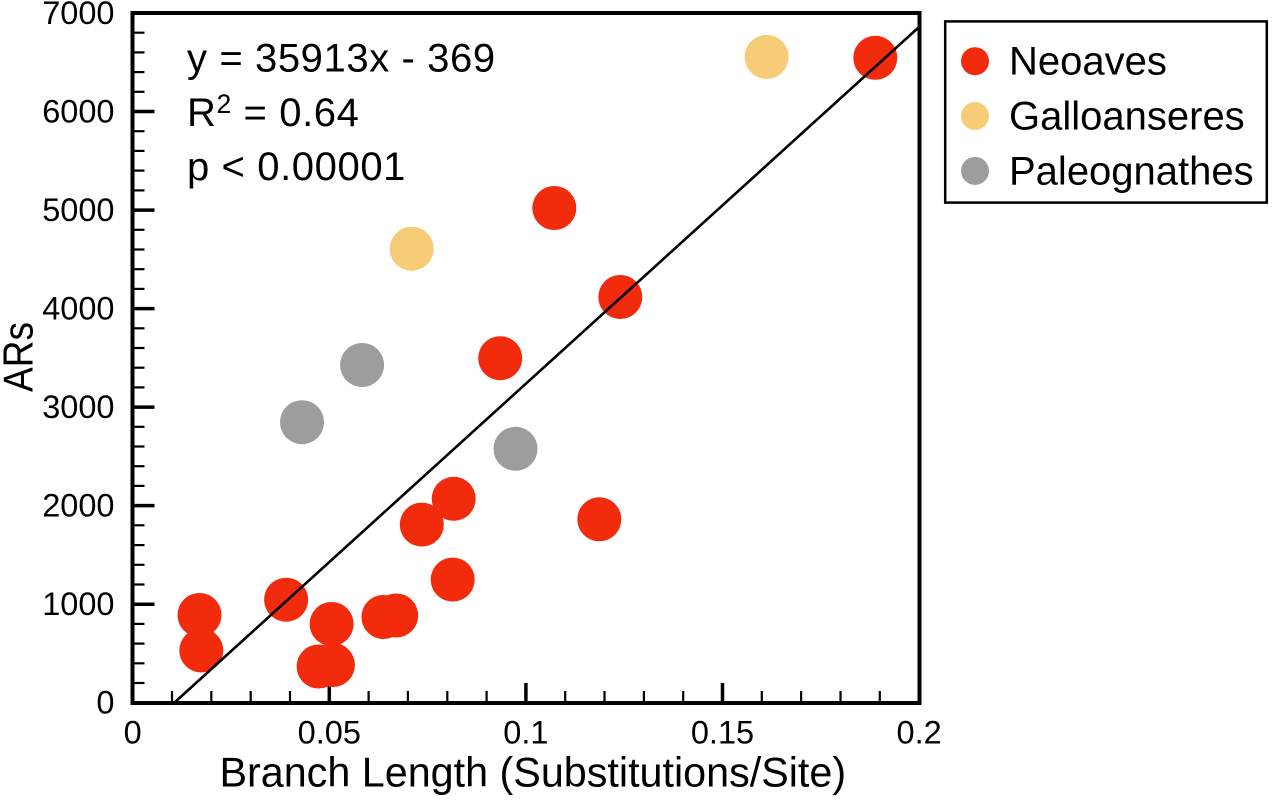  I want to click on svg-text: 0.15, so click(722, 733).